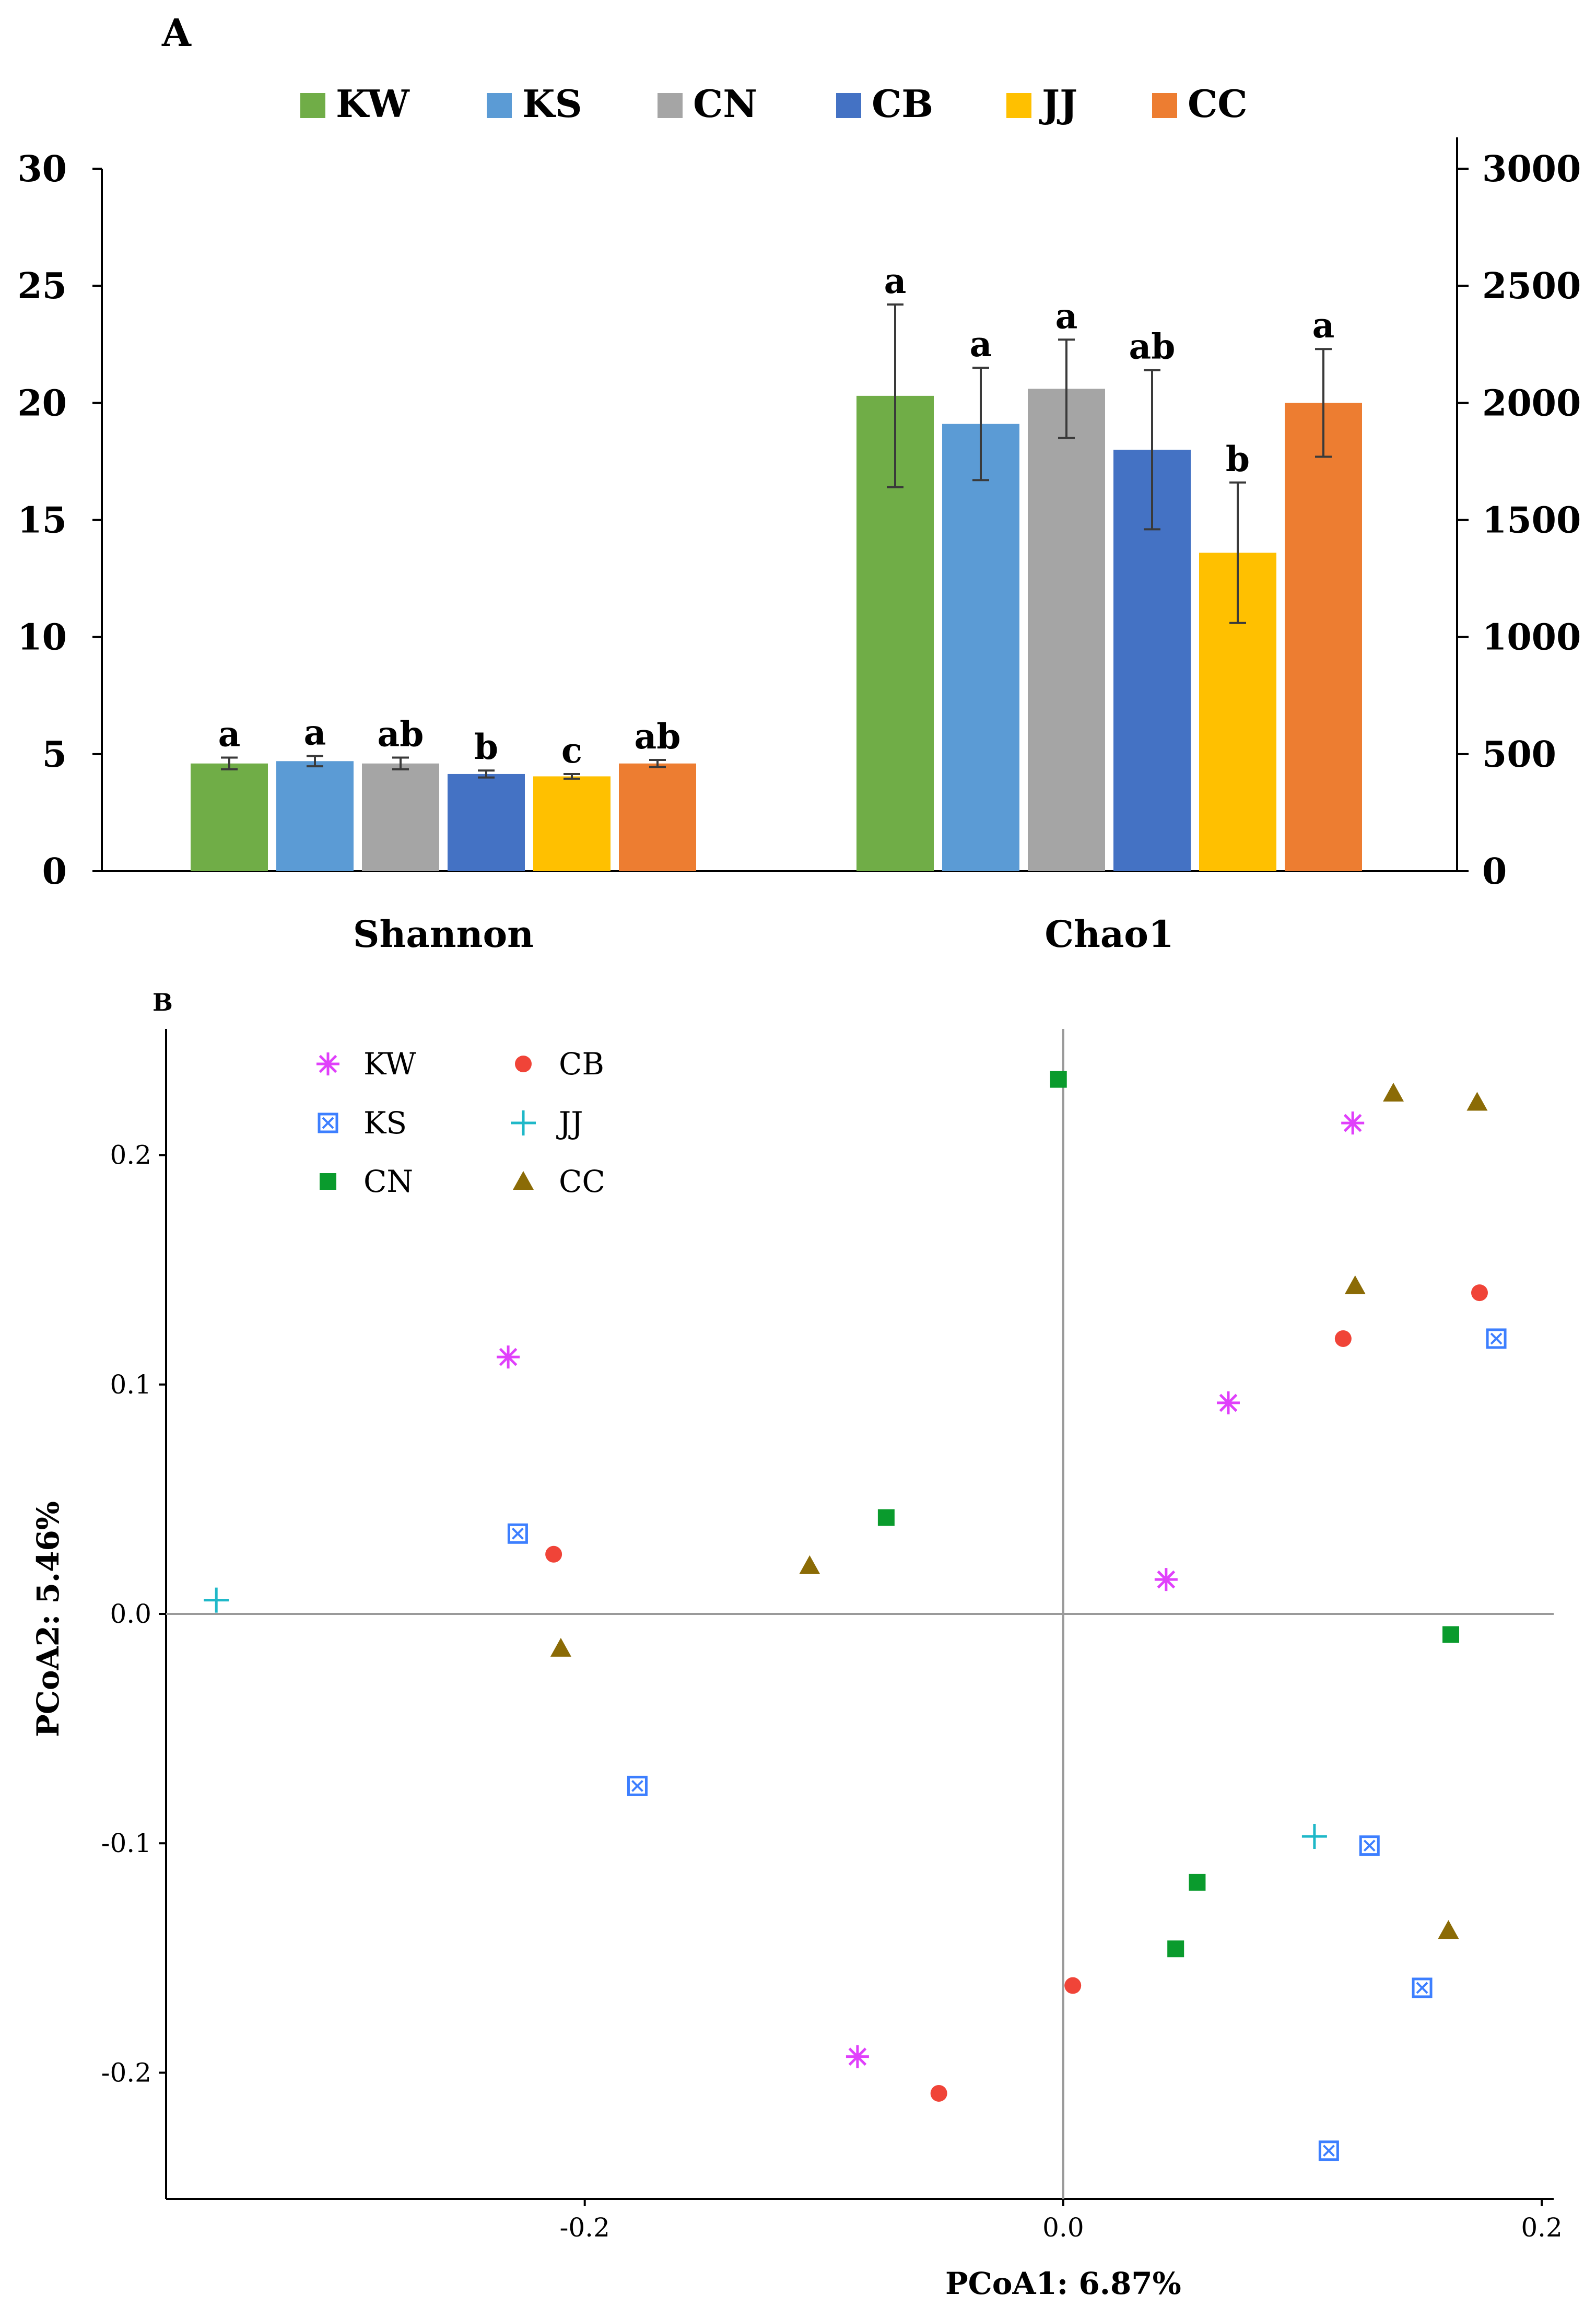 This screenshot has height=2307, width=1596. What do you see at coordinates (130, 1384) in the screenshot?
I see `y-tick-label: 0.1` at bounding box center [130, 1384].